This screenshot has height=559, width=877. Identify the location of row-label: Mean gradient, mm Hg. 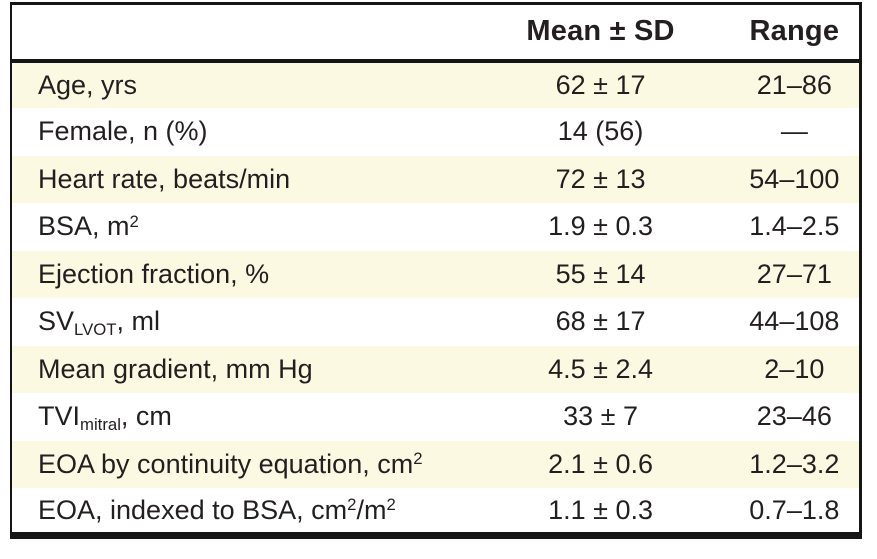
(175, 368).